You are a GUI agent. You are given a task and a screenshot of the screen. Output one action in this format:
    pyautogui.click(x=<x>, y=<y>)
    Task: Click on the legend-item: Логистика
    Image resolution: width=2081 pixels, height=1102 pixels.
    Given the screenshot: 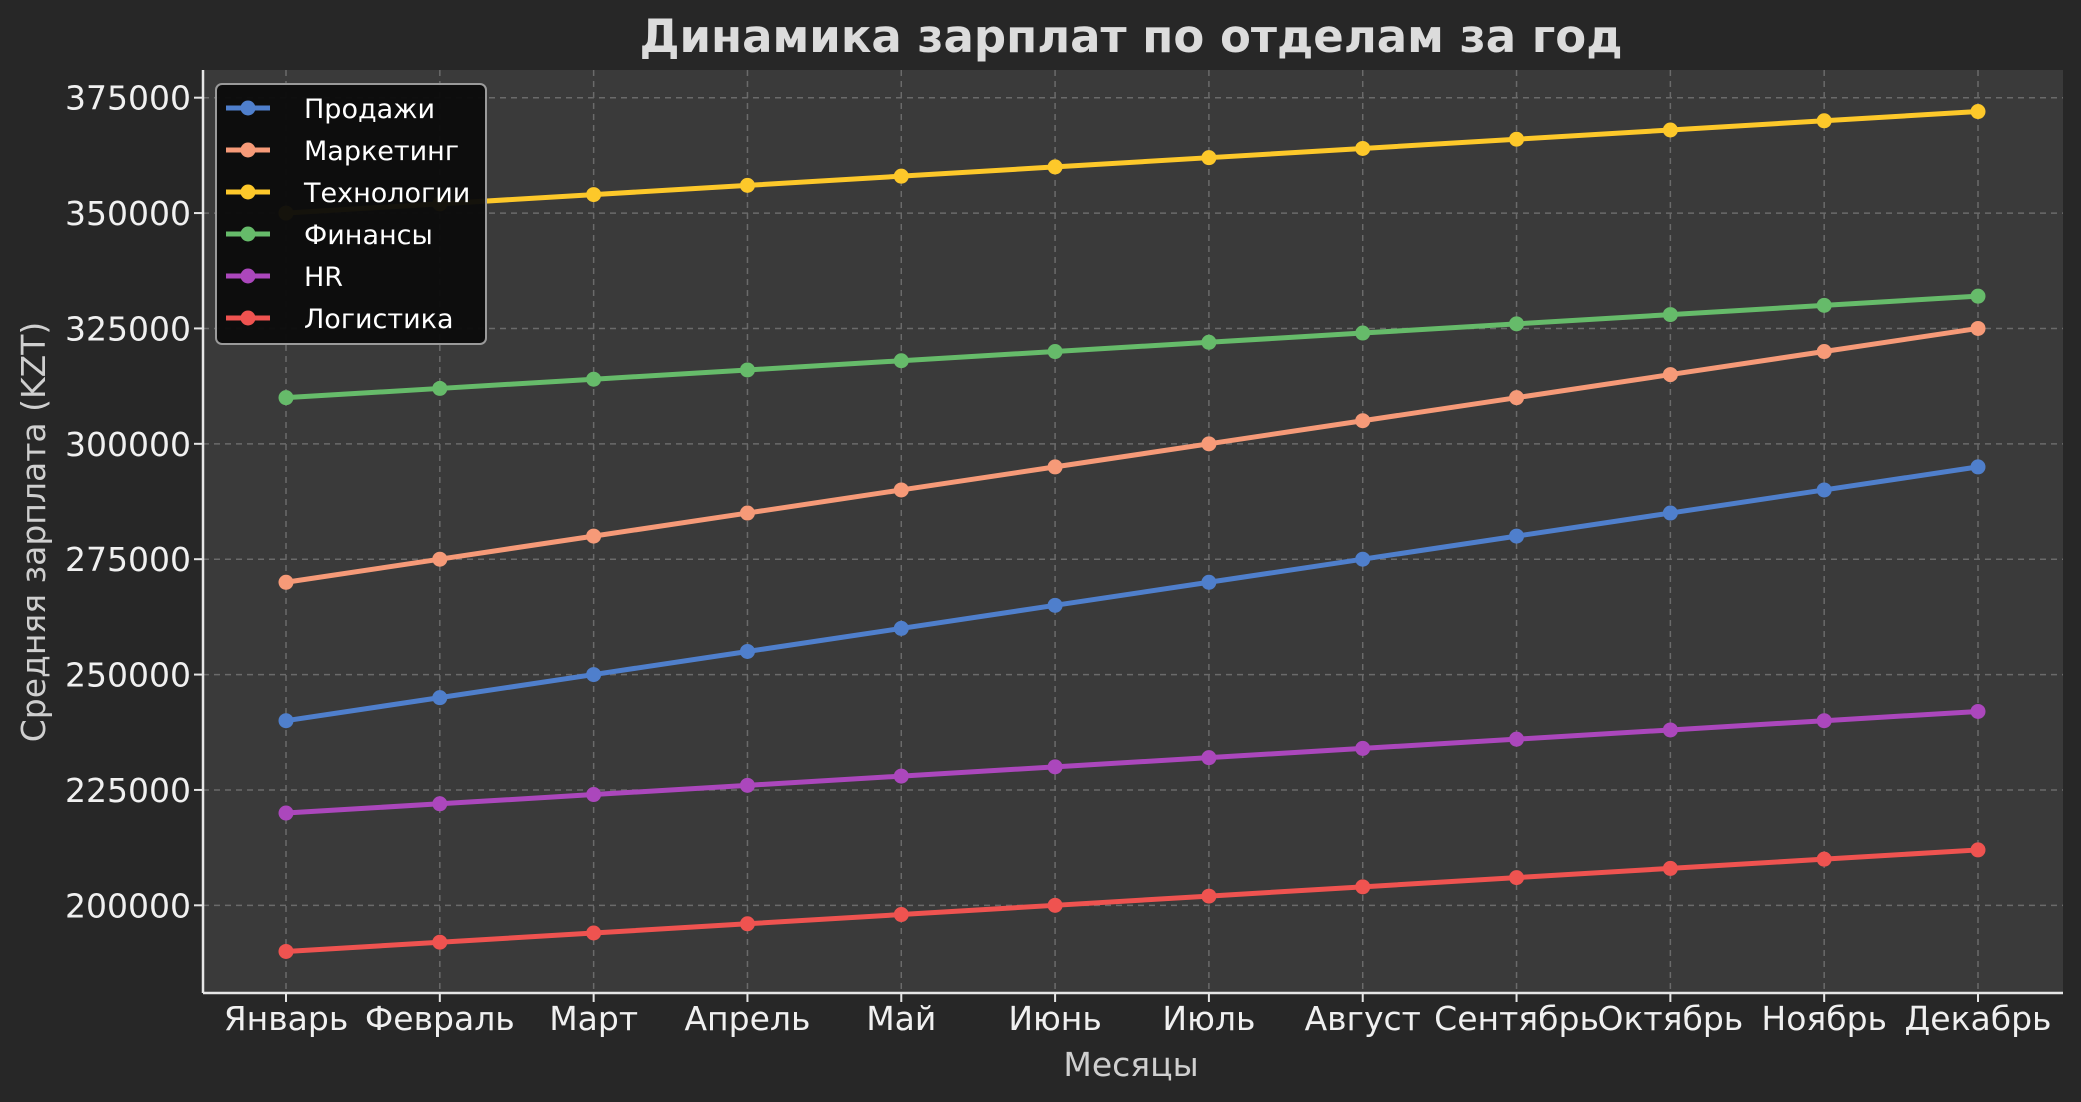 What is the action you would take?
    pyautogui.click(x=340, y=319)
    